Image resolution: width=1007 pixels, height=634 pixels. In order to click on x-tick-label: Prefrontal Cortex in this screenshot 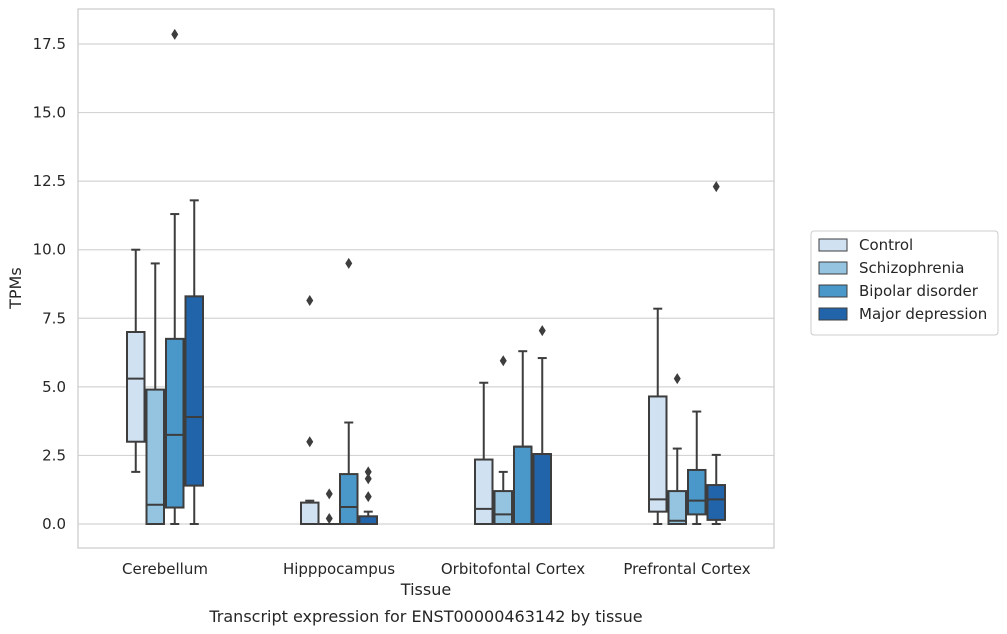, I will do `click(686, 569)`.